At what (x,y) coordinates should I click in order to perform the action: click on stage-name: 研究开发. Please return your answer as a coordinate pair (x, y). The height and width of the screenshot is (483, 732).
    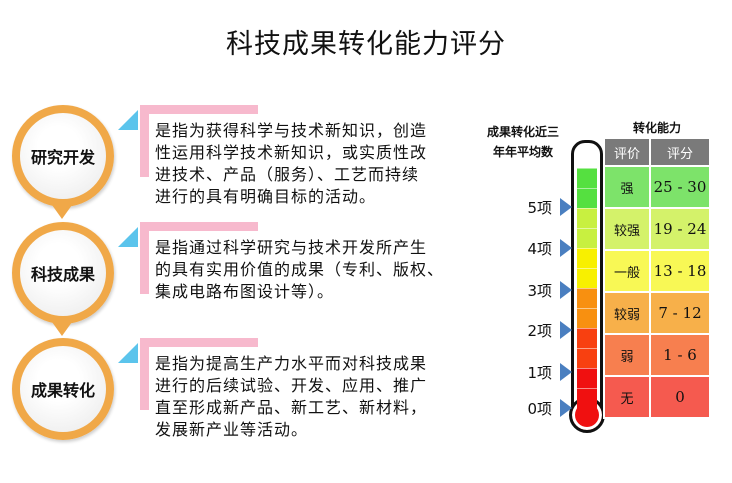
    Looking at the image, I should click on (62, 157).